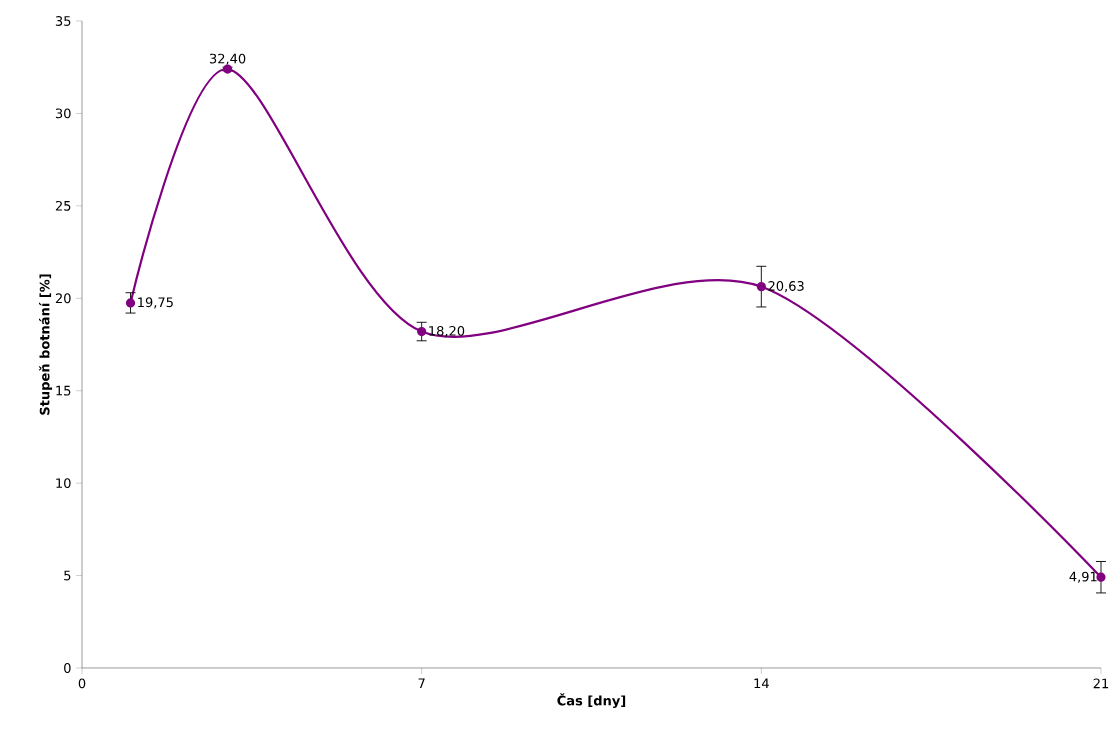 The width and height of the screenshot is (1117, 749). Describe the element at coordinates (63, 390) in the screenshot. I see `y-tick-label: 15` at that location.